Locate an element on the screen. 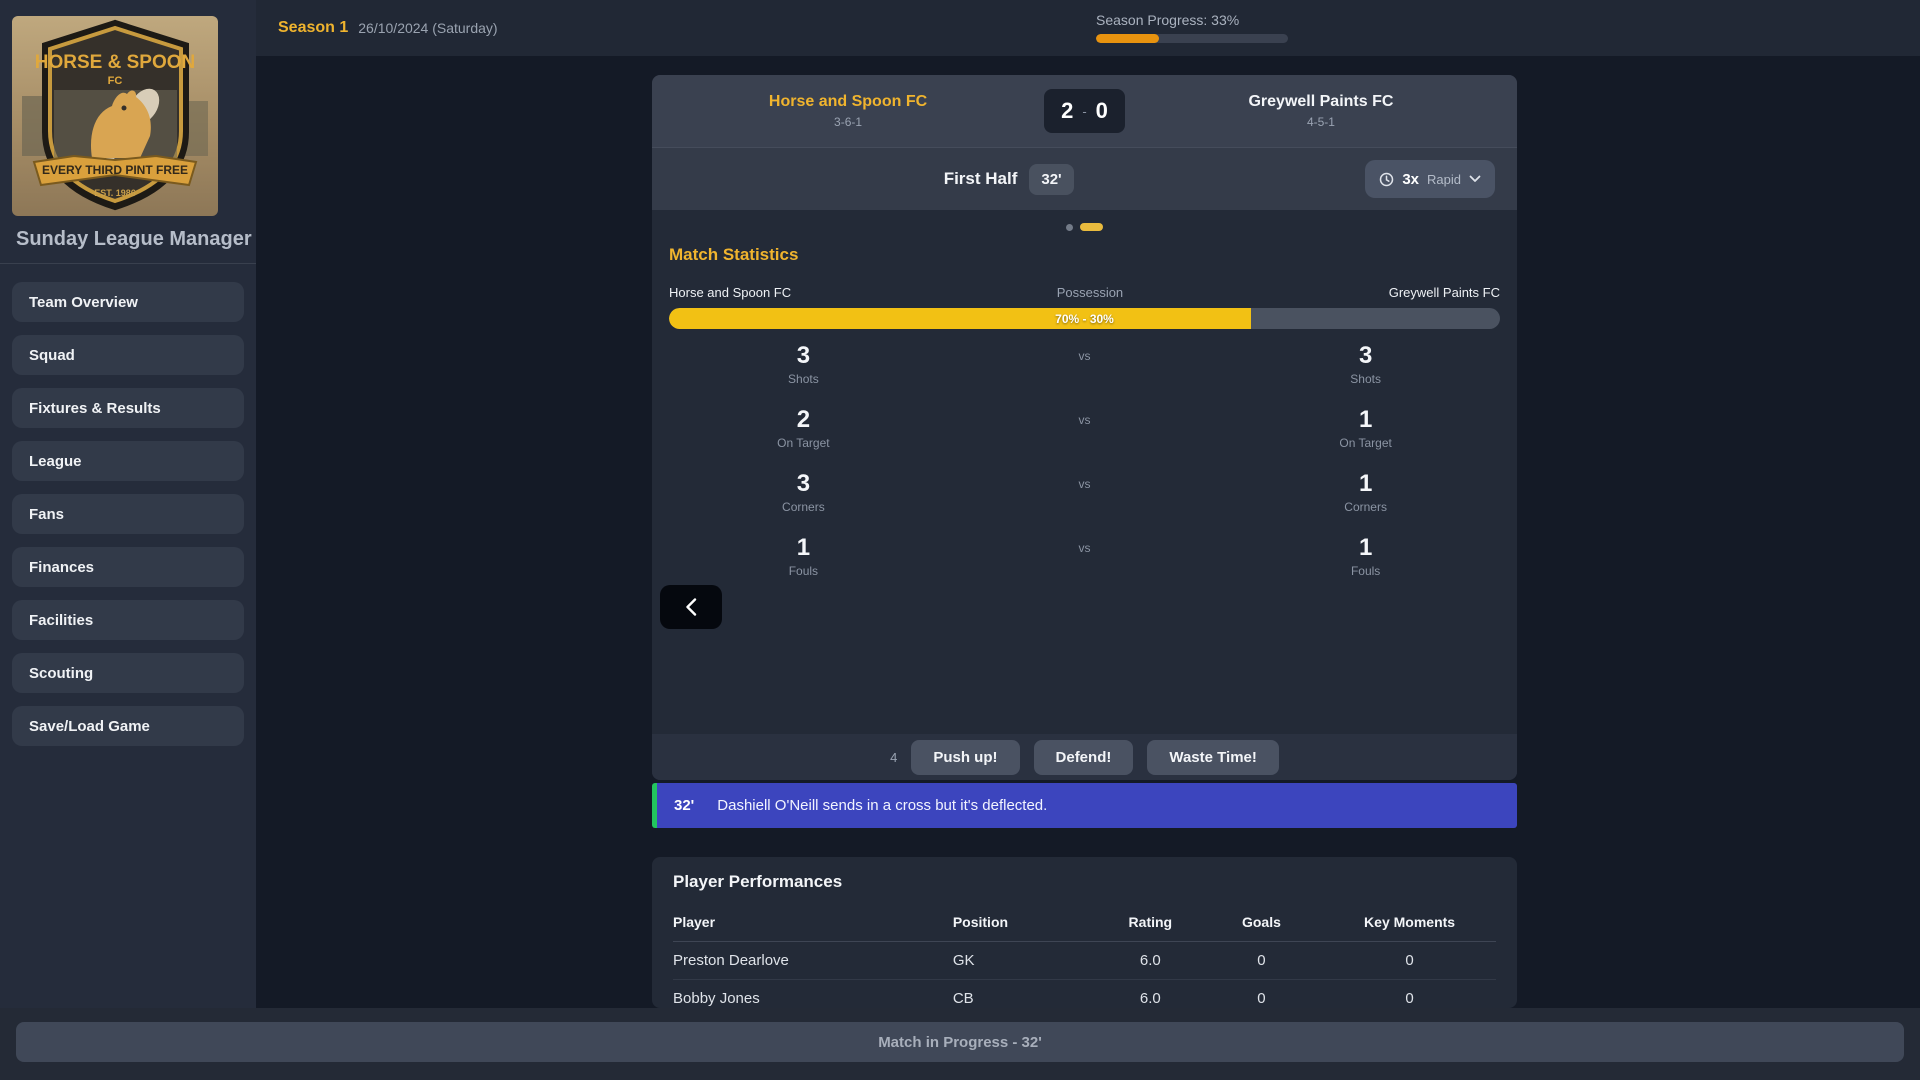  possession-text: 70% - 30% is located at coordinates (1084, 318).